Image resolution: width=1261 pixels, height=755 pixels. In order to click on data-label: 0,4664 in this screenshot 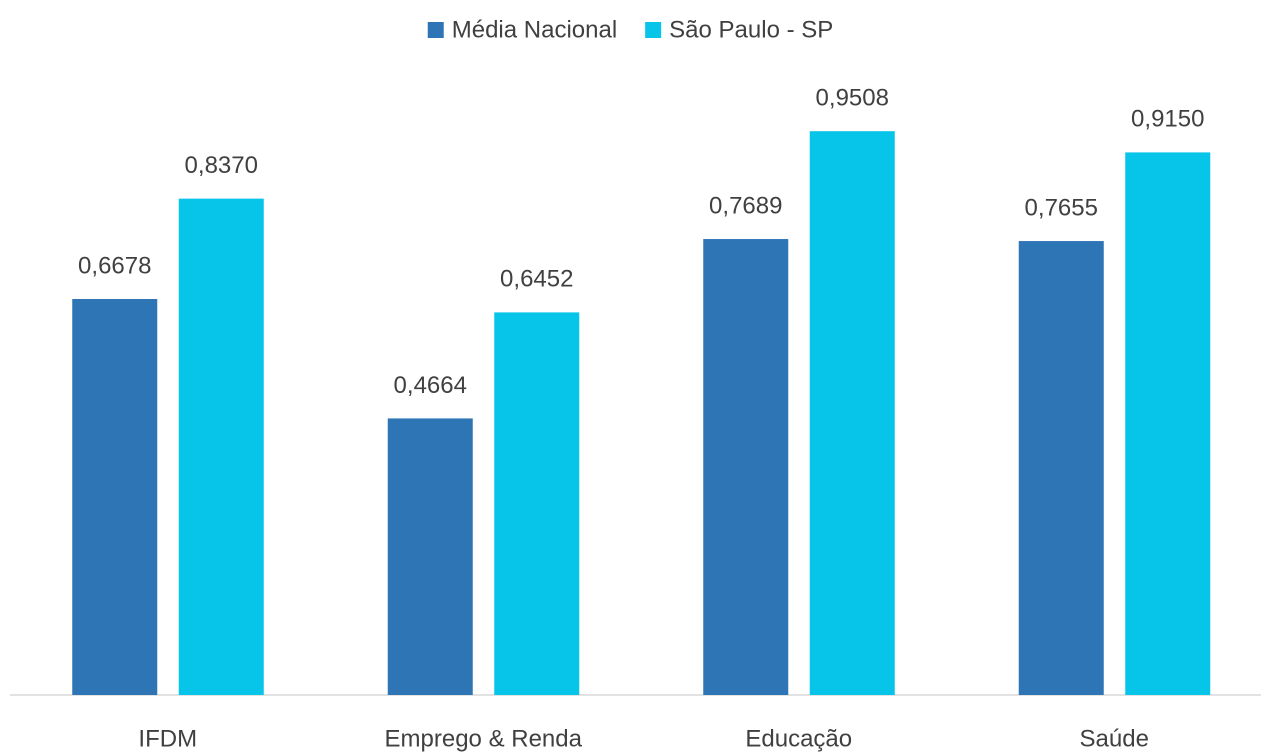, I will do `click(430, 385)`.